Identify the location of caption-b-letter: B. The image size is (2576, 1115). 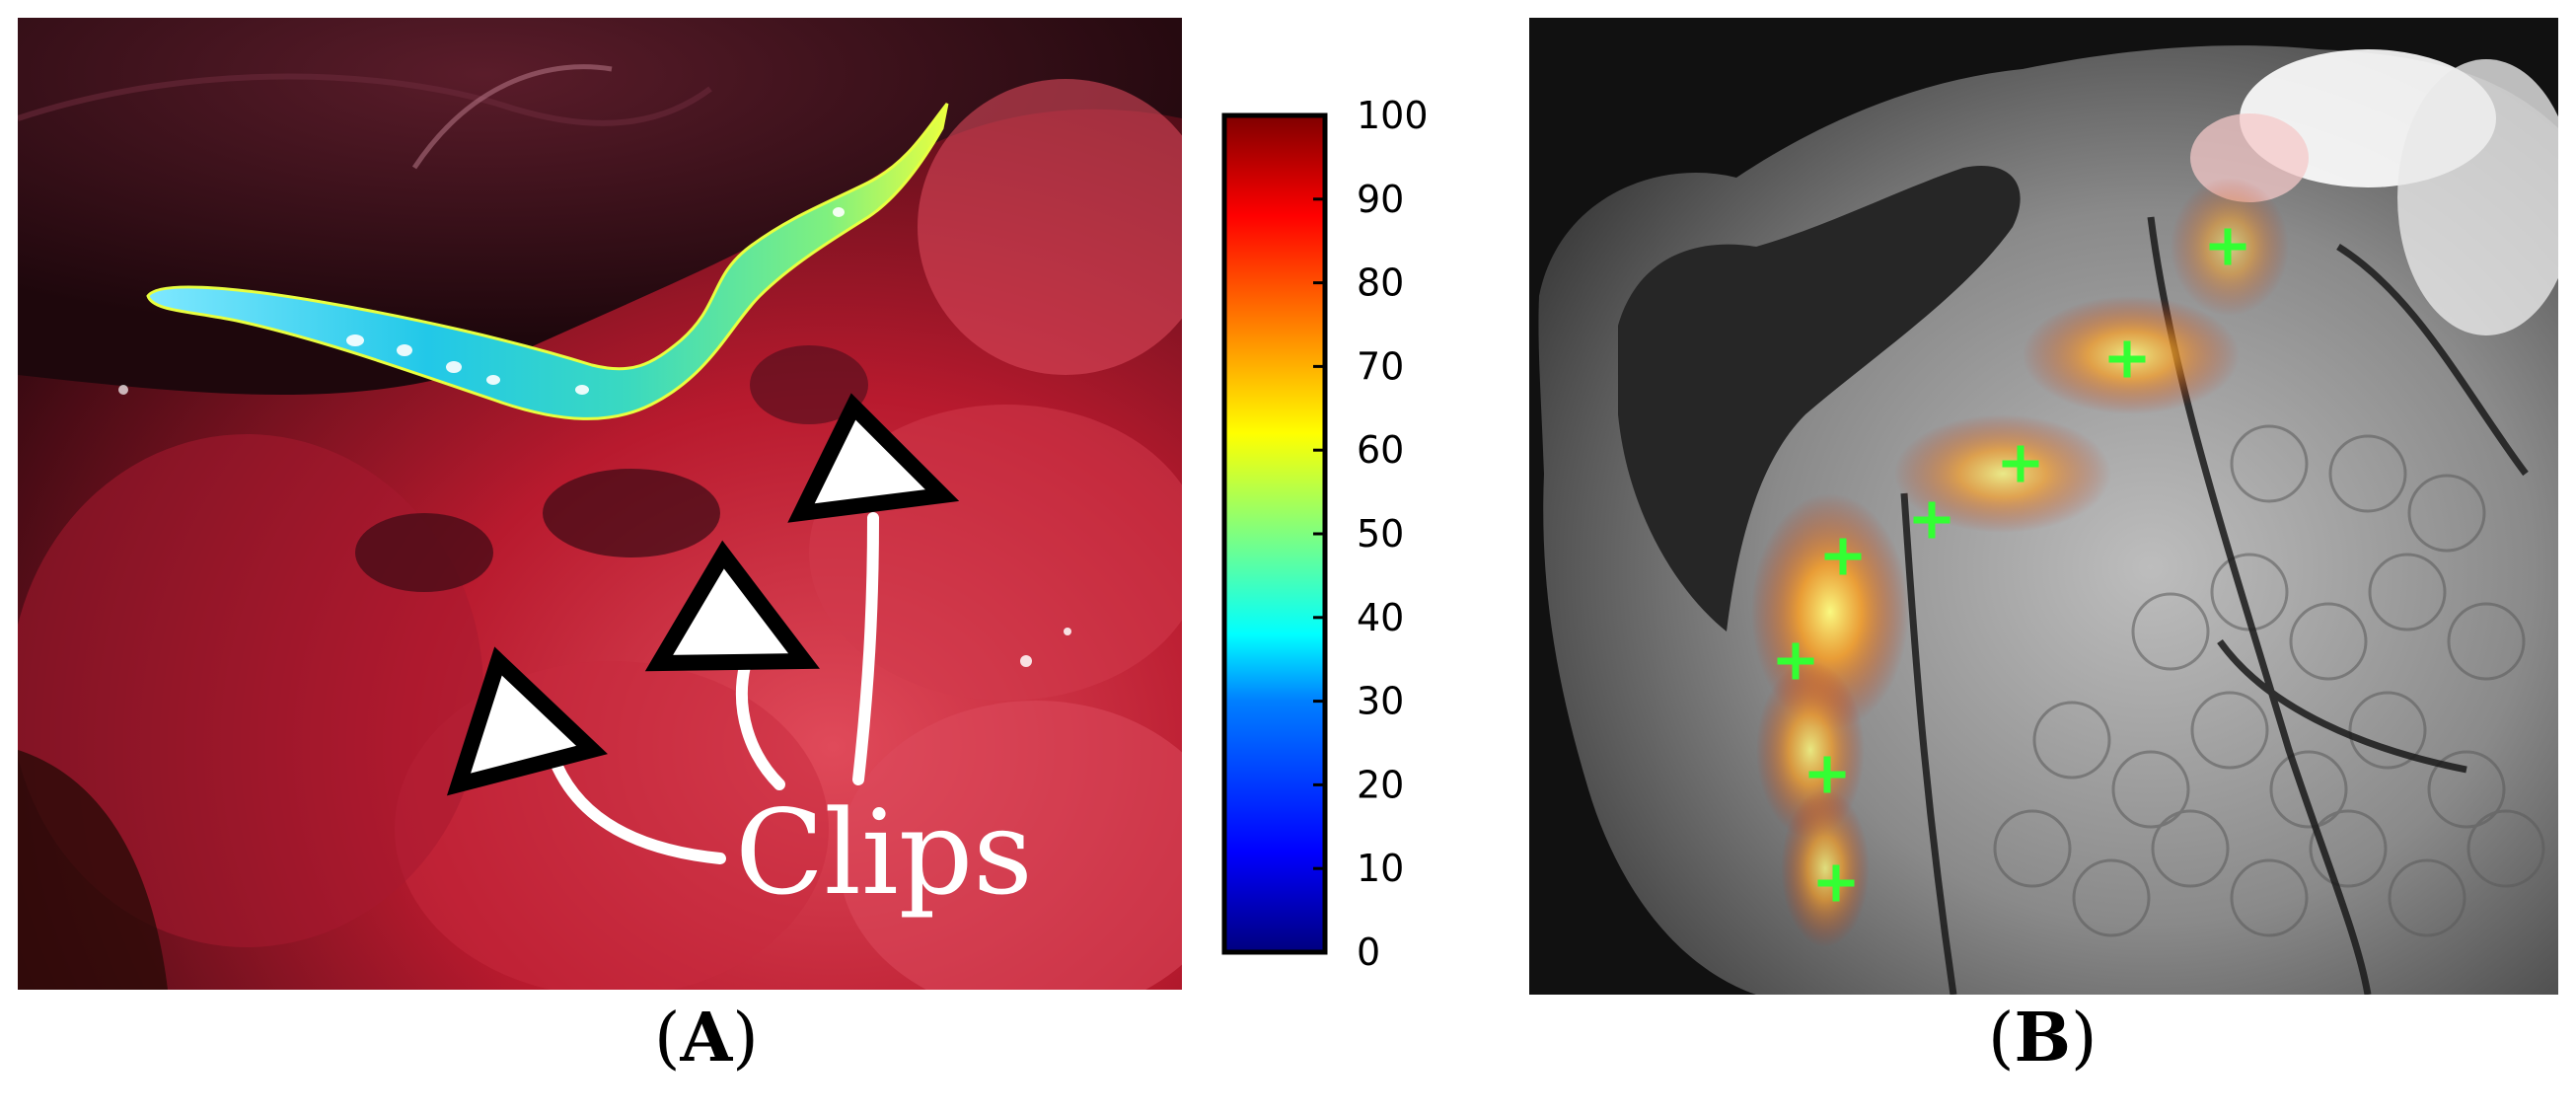
(2043, 1038).